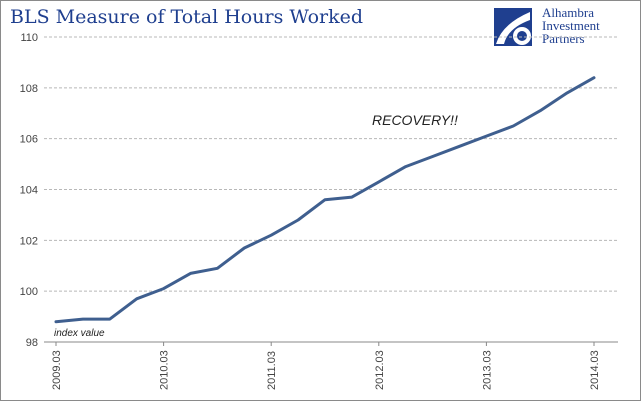 Image resolution: width=641 pixels, height=401 pixels. Describe the element at coordinates (380, 370) in the screenshot. I see `x-tick-label: 2012.03` at that location.